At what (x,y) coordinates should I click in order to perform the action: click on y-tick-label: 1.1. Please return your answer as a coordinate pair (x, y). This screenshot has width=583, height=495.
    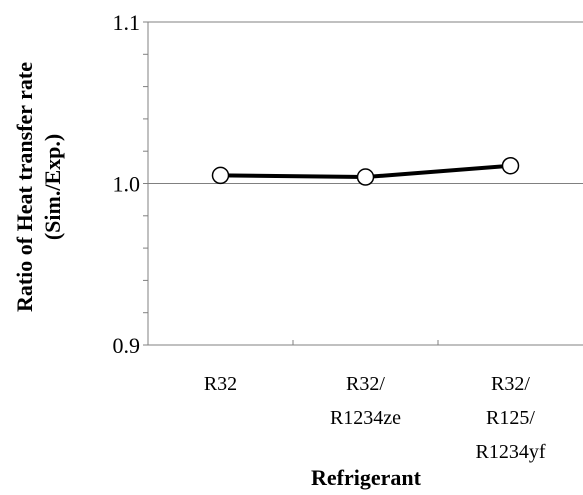
    Looking at the image, I should click on (127, 22).